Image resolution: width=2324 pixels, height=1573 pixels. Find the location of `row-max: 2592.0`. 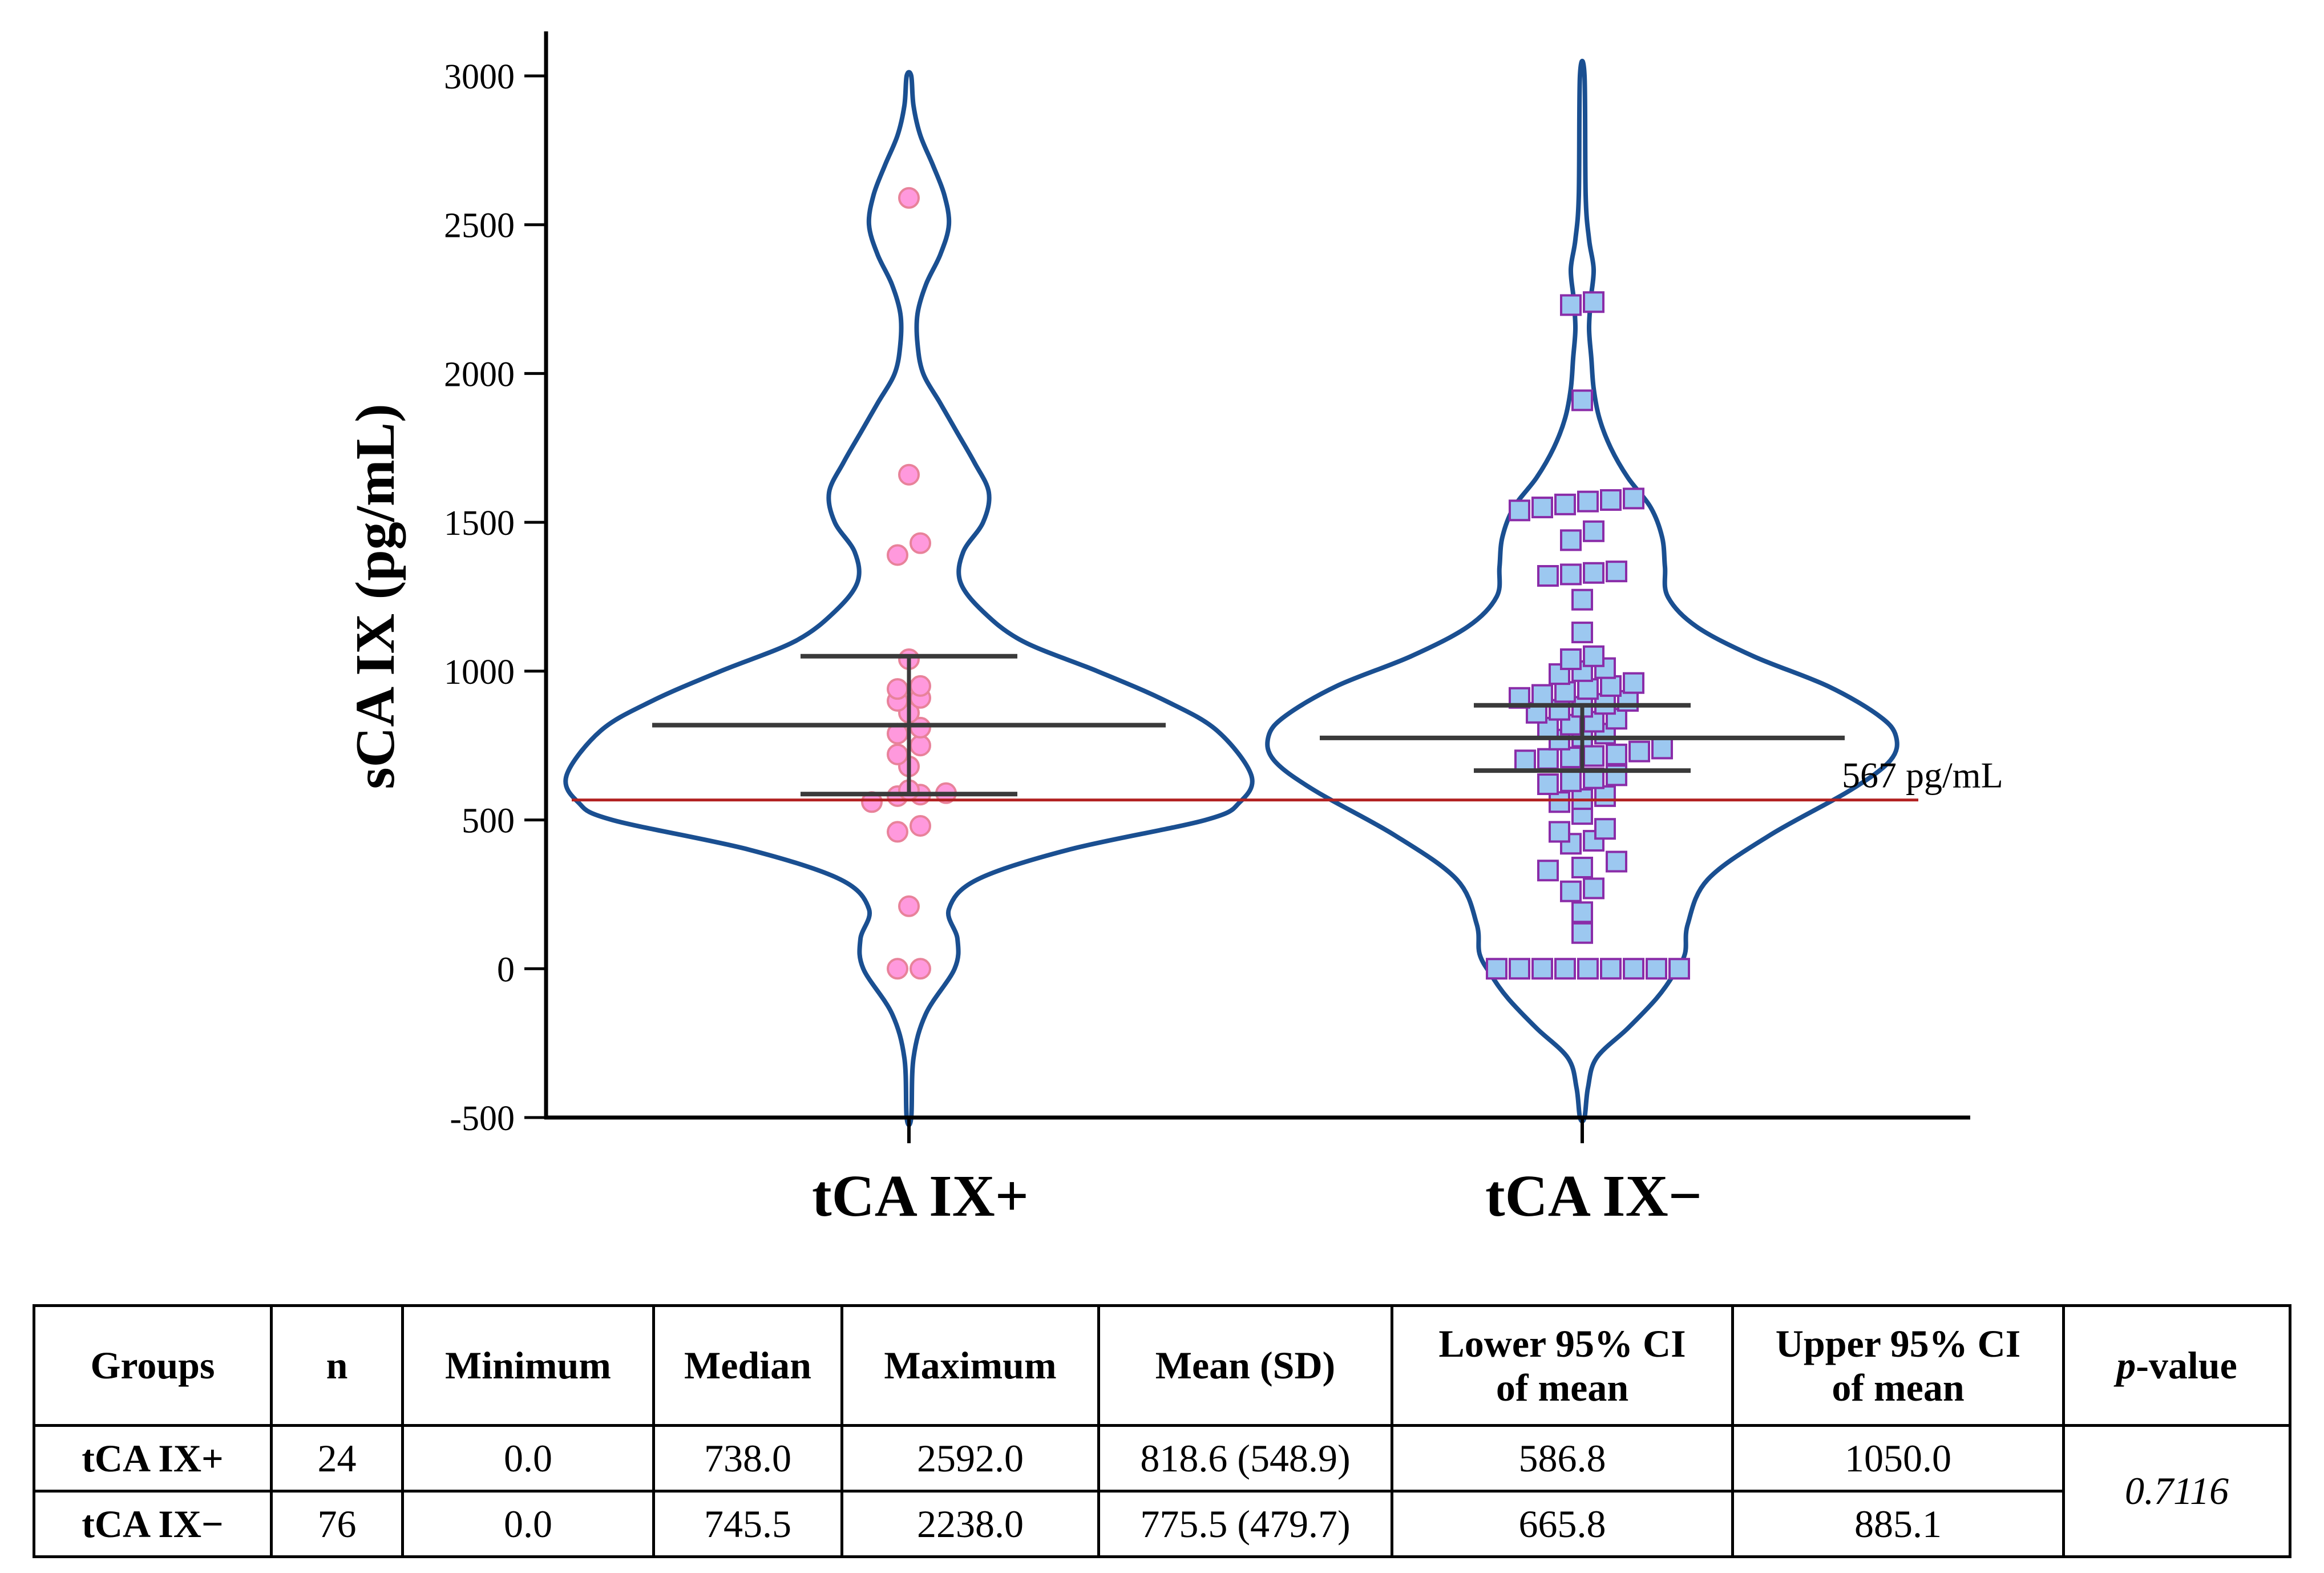

row-max: 2592.0 is located at coordinates (970, 1458).